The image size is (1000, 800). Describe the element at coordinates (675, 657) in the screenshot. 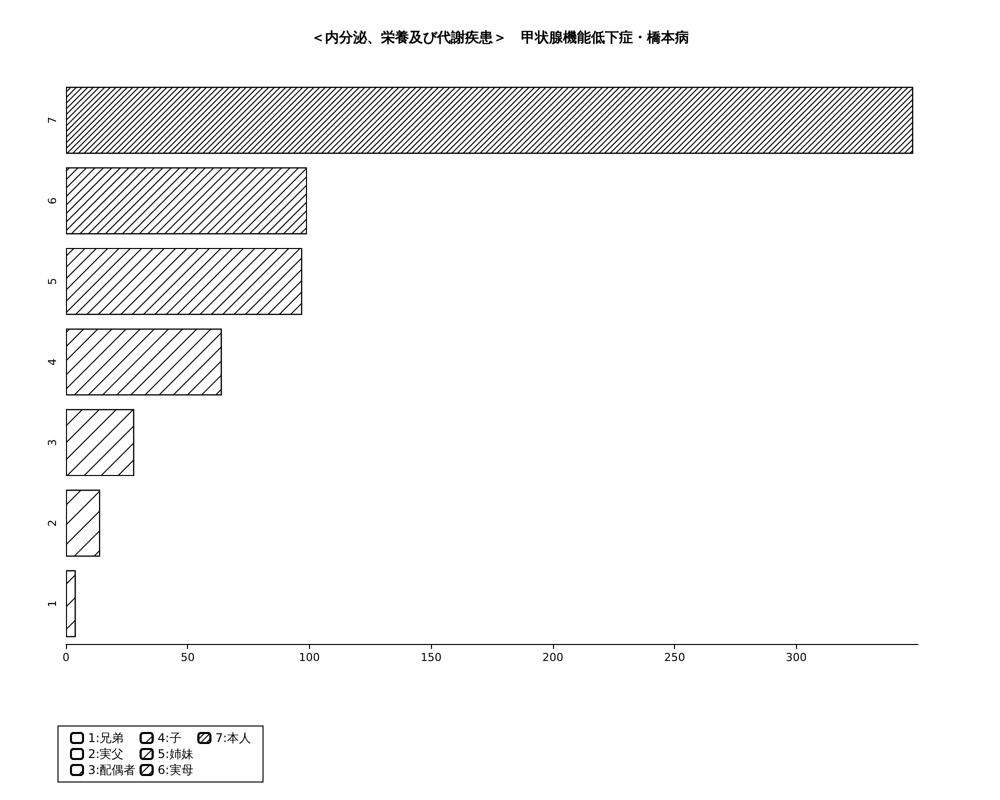

I see `x-tick-label: 250` at that location.